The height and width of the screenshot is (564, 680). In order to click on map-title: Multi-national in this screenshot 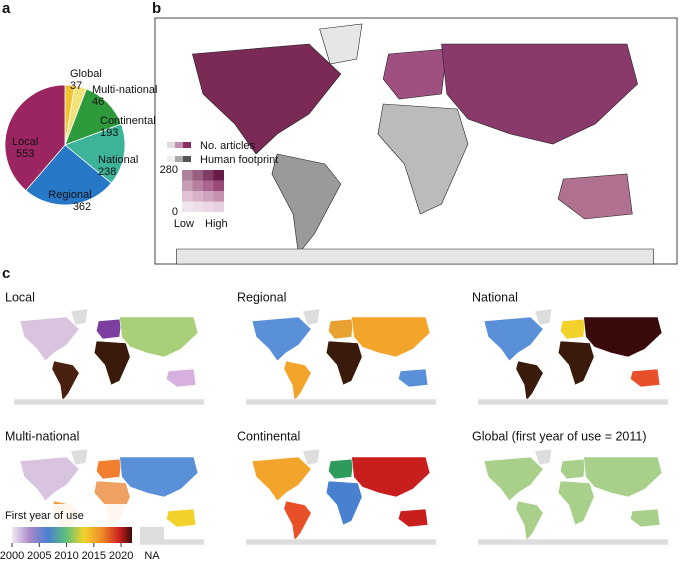, I will do `click(42, 436)`.